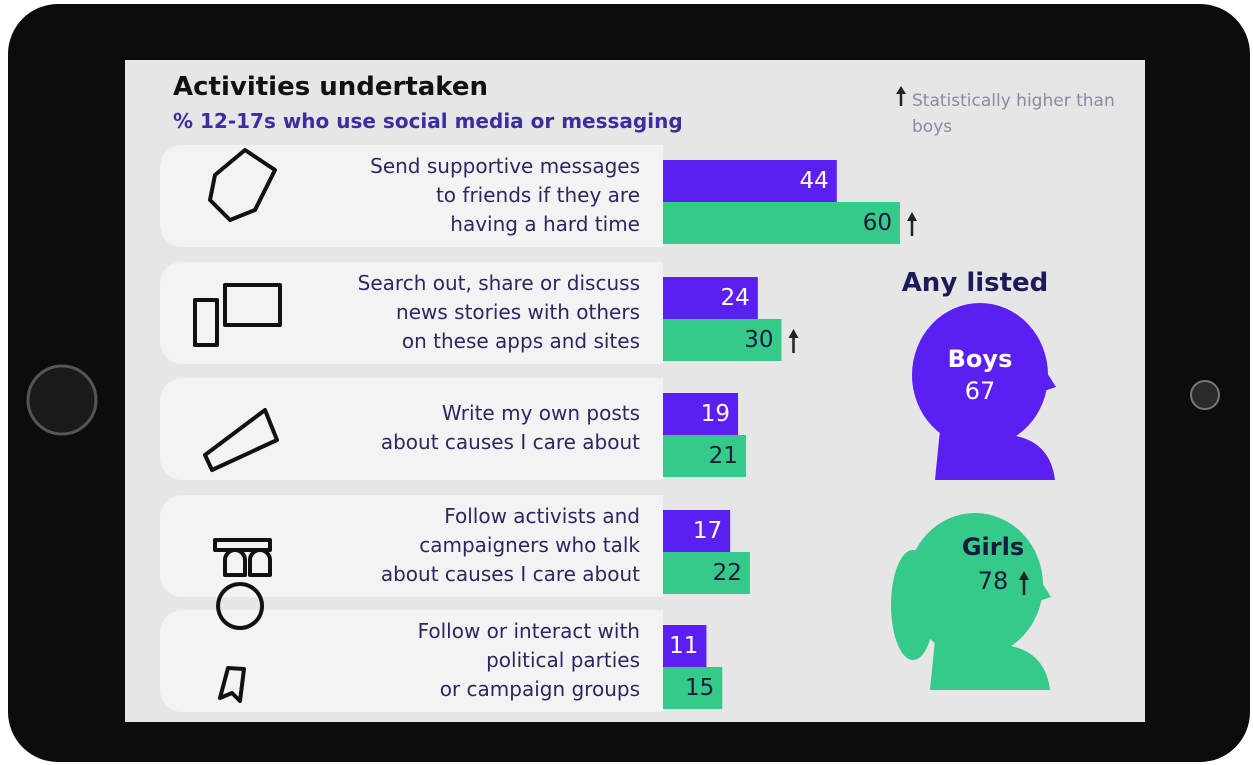  I want to click on silhouette-ponytail, so click(913, 605).